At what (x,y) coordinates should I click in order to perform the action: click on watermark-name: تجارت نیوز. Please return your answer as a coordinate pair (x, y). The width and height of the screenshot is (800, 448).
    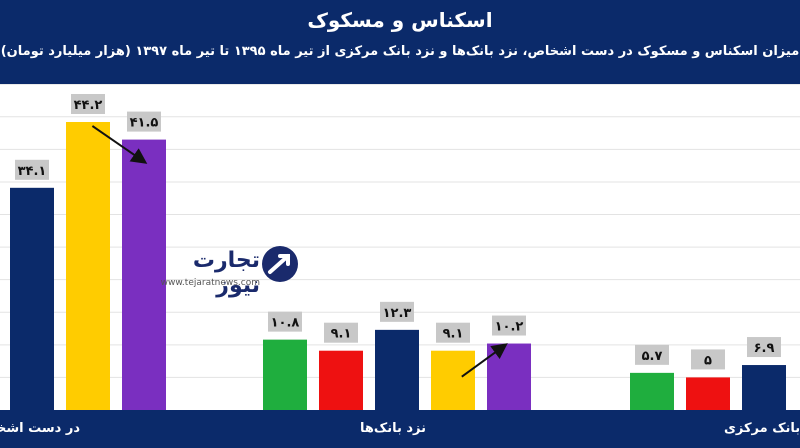
    Looking at the image, I should click on (226, 273).